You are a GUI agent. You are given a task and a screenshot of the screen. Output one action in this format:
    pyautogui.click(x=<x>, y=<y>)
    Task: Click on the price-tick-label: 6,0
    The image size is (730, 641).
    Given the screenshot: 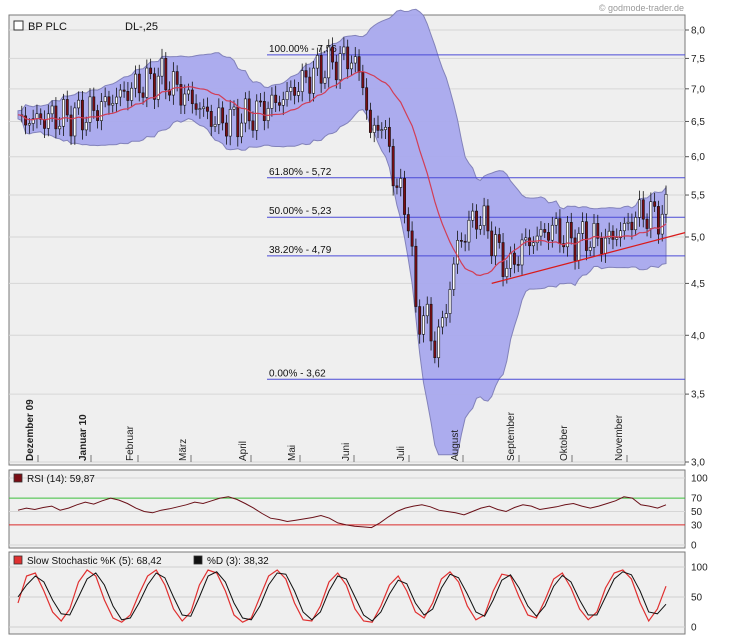 What is the action you would take?
    pyautogui.click(x=698, y=157)
    